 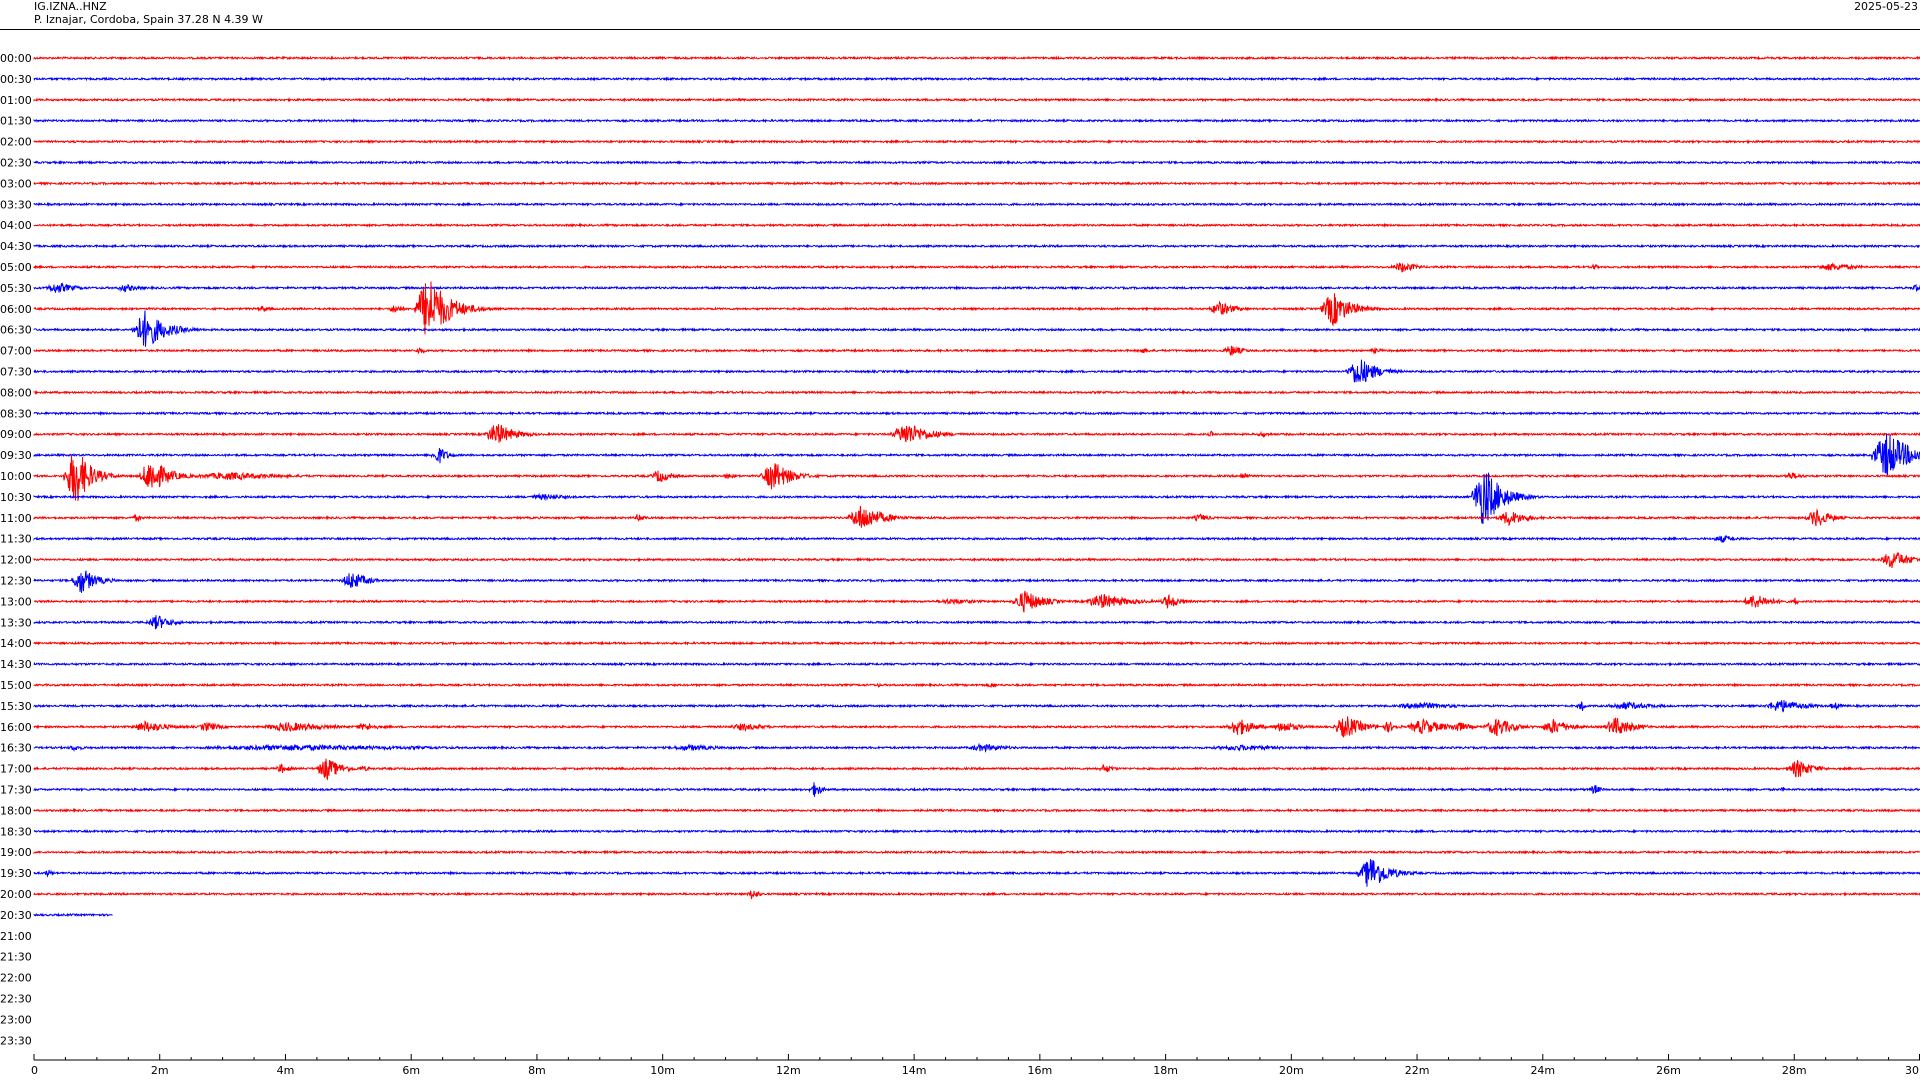 What do you see at coordinates (1542, 1070) in the screenshot?
I see `x-tick-label: 24m` at bounding box center [1542, 1070].